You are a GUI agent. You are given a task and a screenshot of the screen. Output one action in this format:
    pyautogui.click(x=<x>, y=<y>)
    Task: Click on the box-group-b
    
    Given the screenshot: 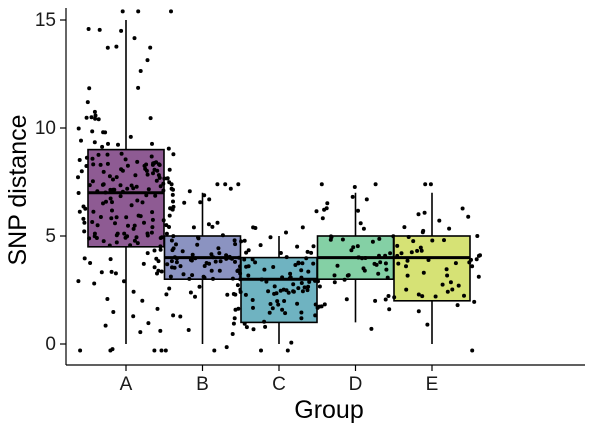 What is the action you would take?
    pyautogui.click(x=202, y=267)
    